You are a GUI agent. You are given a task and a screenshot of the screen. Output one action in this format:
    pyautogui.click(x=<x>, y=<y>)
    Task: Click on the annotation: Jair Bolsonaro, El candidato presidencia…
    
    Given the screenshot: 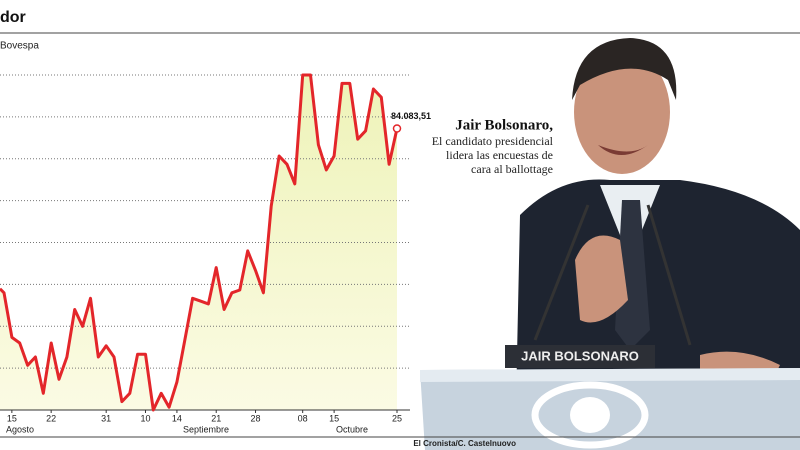 What is the action you would take?
    pyautogui.click(x=493, y=146)
    